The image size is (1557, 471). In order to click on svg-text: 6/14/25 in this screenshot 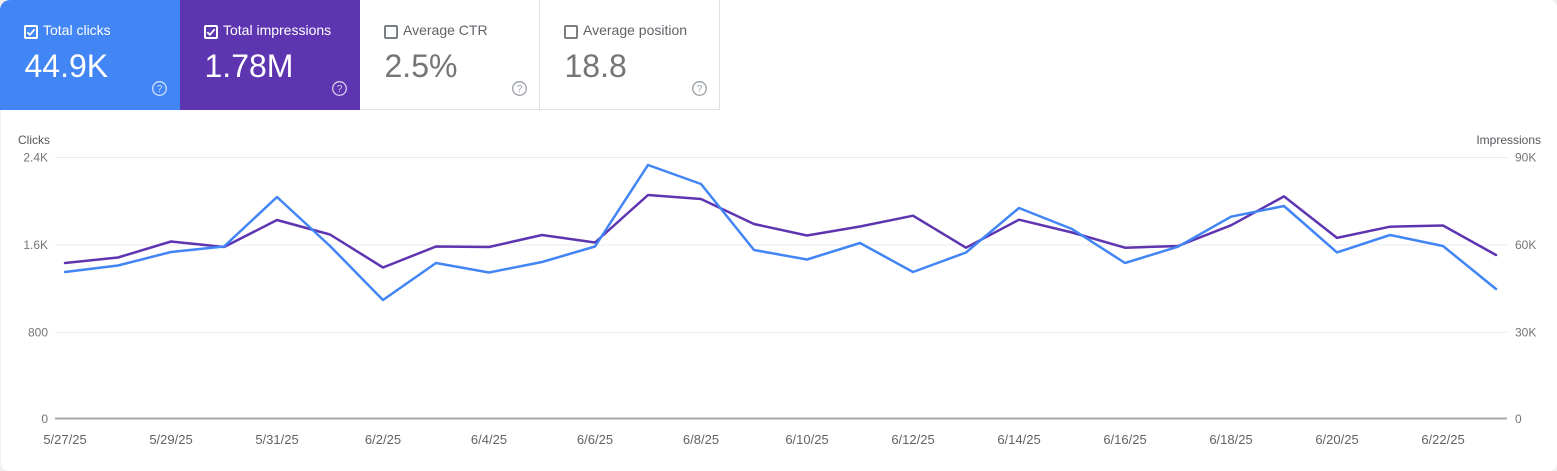, I will do `click(1018, 439)`.